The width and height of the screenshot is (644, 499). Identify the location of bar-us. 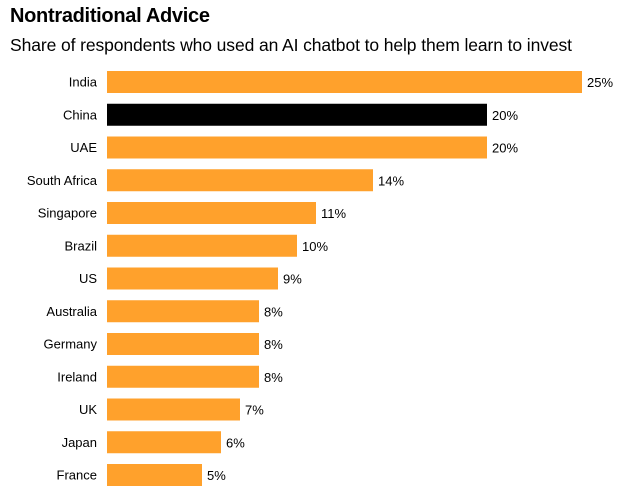
(192, 278).